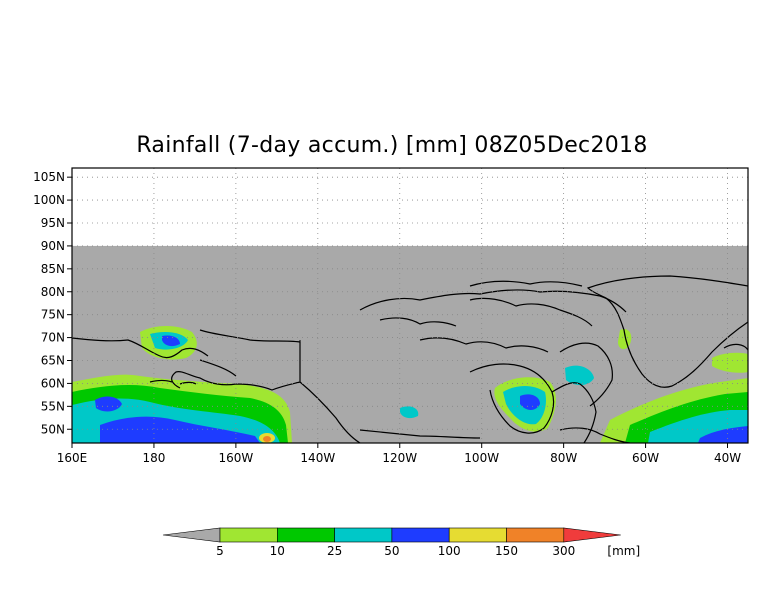 Image resolution: width=784 pixels, height=612 pixels. What do you see at coordinates (180, 429) in the screenshot?
I see `precip-pacific-blue` at bounding box center [180, 429].